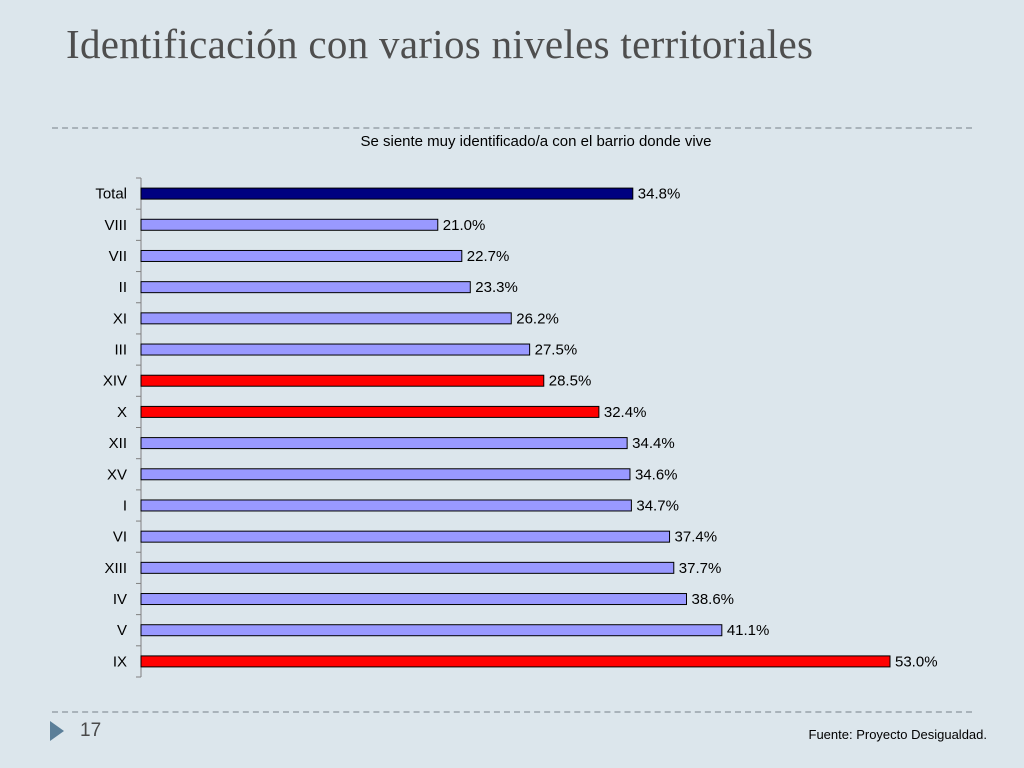  What do you see at coordinates (122, 412) in the screenshot?
I see `y-tick-label: X` at bounding box center [122, 412].